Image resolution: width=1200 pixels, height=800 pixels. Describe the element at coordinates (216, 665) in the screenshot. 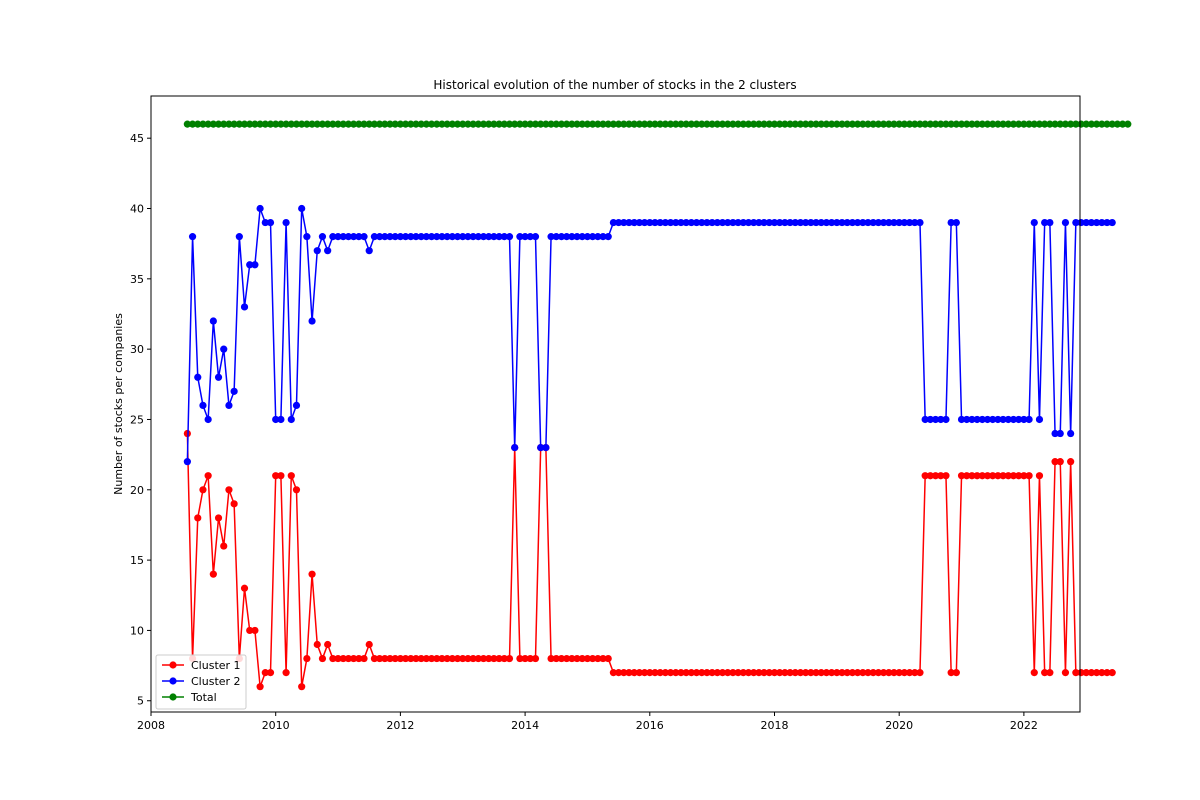

I see `legend-label: Cluster 1` at that location.